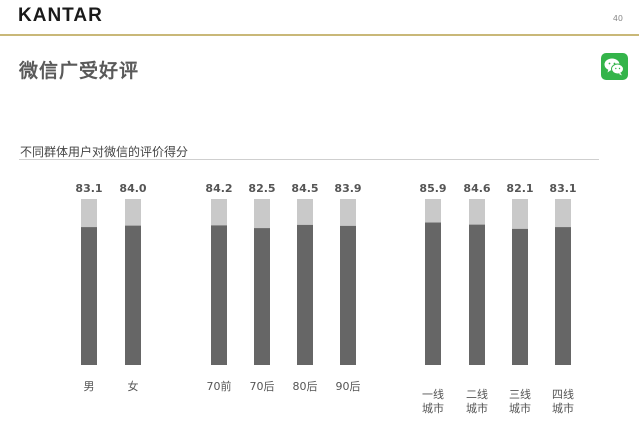 The width and height of the screenshot is (639, 445). I want to click on category-label-7: 一线城市, so click(433, 401).